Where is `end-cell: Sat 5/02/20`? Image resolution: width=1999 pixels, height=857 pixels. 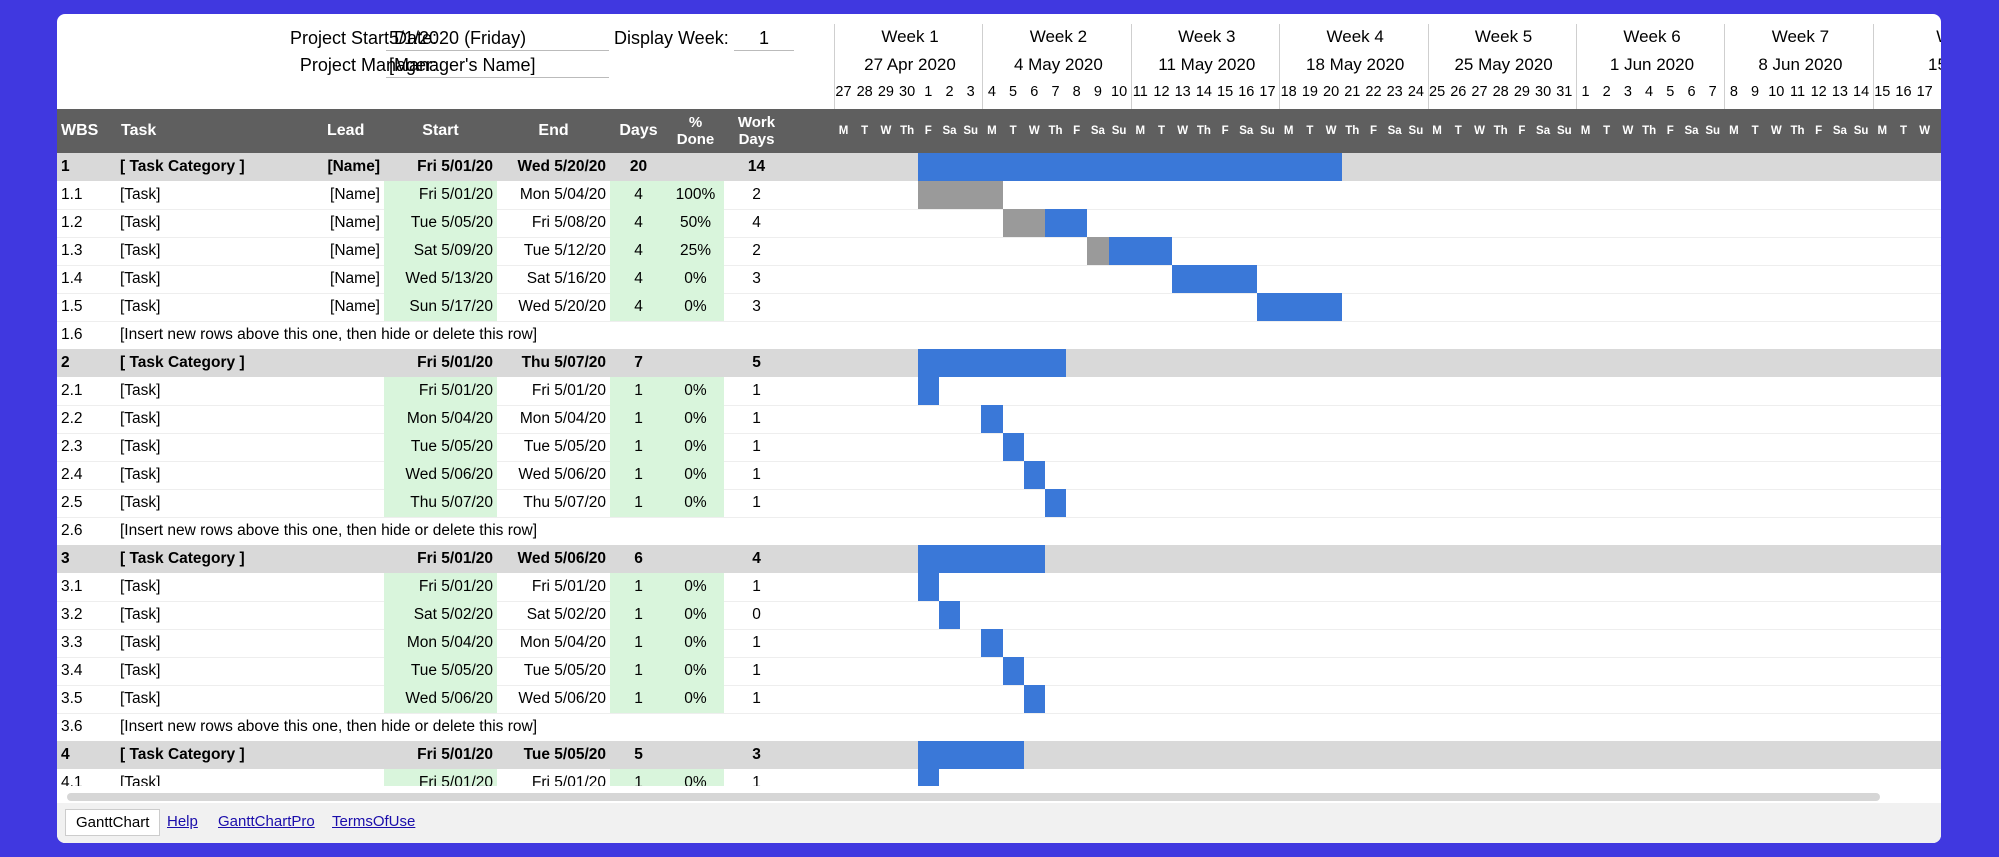
end-cell: Sat 5/02/20 is located at coordinates (566, 614).